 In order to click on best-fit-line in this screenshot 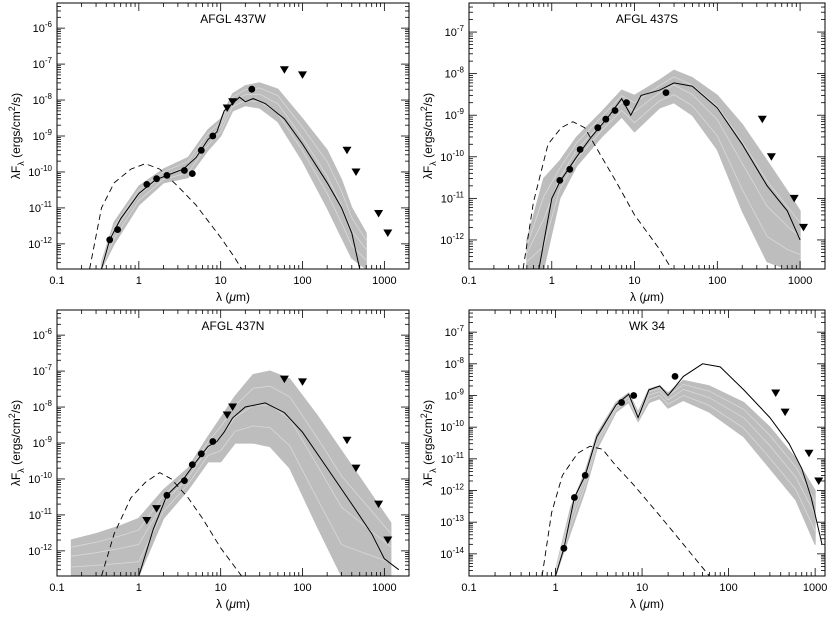, I will do `click(269, 489)`.